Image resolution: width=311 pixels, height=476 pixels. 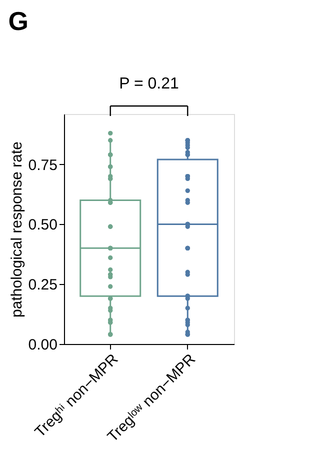 What do you see at coordinates (43, 285) in the screenshot?
I see `y-tick-label: 0.25` at bounding box center [43, 285].